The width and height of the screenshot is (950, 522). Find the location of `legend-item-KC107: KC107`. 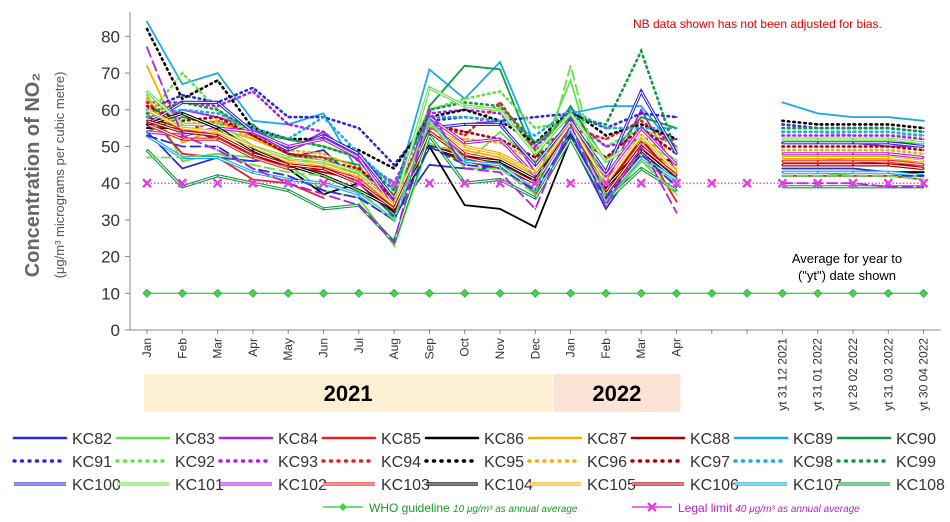

legend-item-KC107: KC107 is located at coordinates (788, 485).